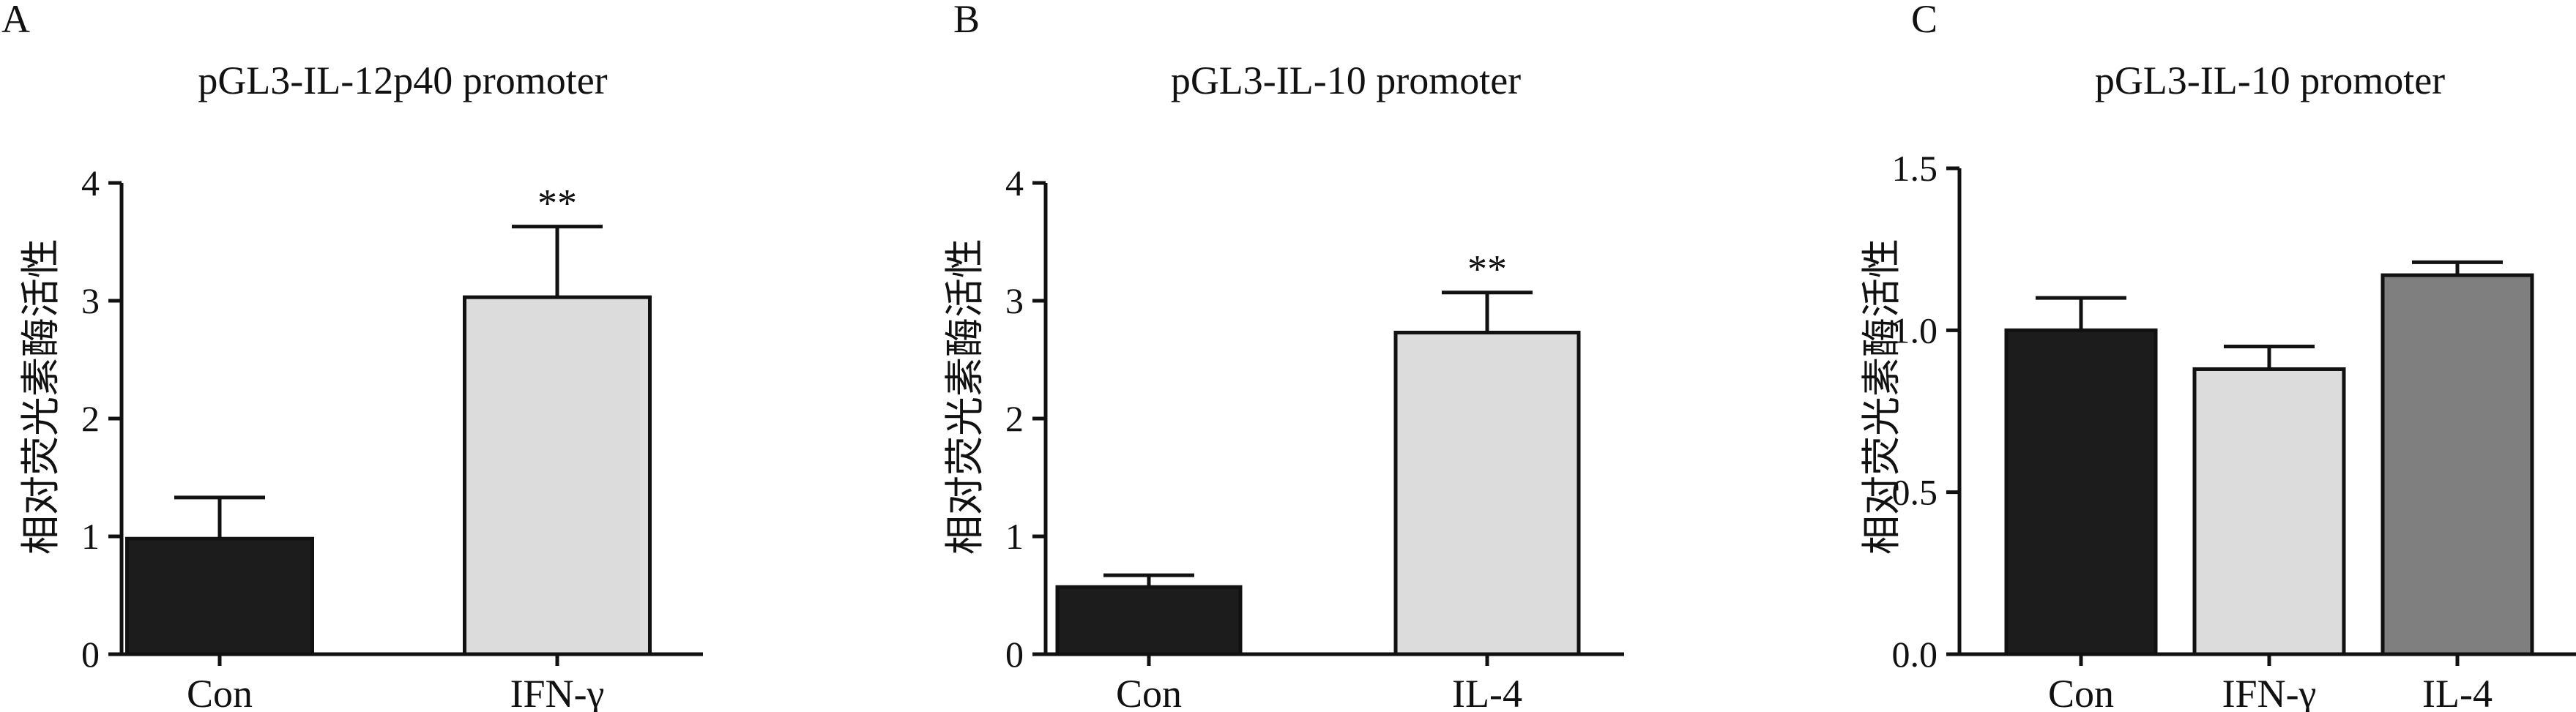 This screenshot has height=712, width=2576. What do you see at coordinates (2270, 80) in the screenshot?
I see `panel-c-title: pGL3-IL-10 promoter` at bounding box center [2270, 80].